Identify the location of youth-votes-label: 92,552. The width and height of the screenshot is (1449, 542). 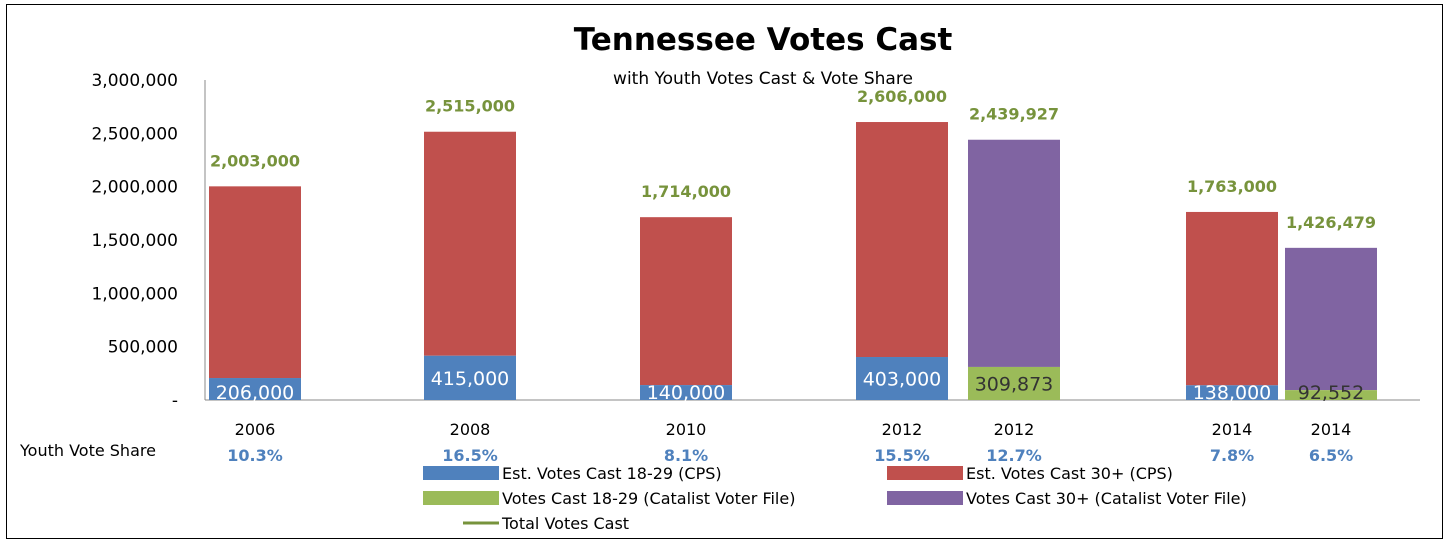
(1331, 393).